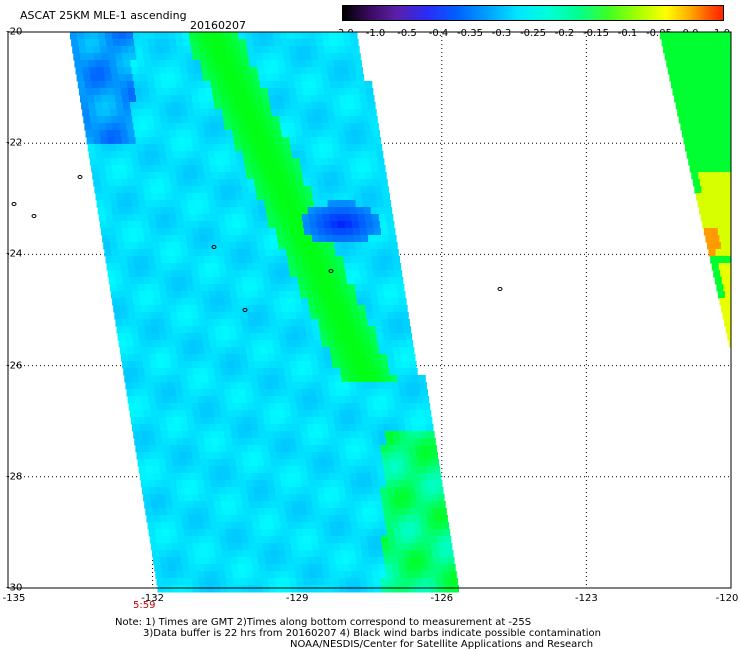  Describe the element at coordinates (727, 598) in the screenshot. I see `longitude-label: -120` at that location.